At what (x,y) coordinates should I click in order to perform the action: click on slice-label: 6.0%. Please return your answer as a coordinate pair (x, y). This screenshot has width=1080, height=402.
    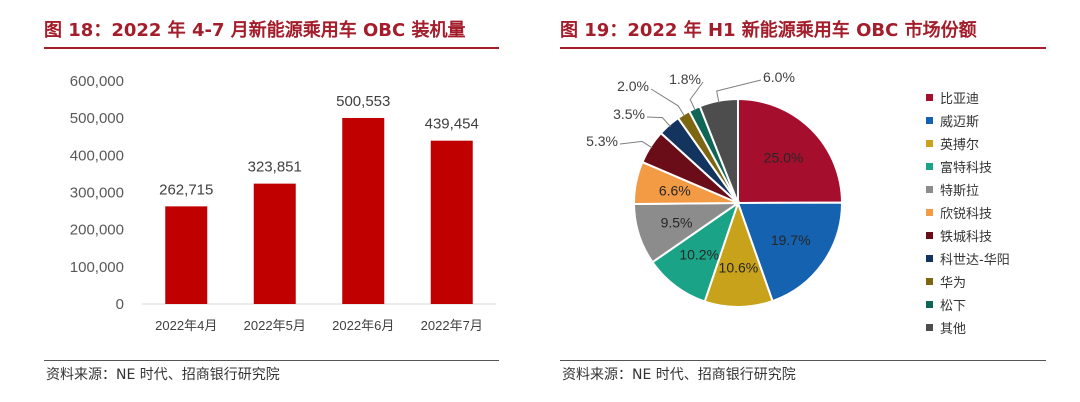
    Looking at the image, I should click on (779, 77).